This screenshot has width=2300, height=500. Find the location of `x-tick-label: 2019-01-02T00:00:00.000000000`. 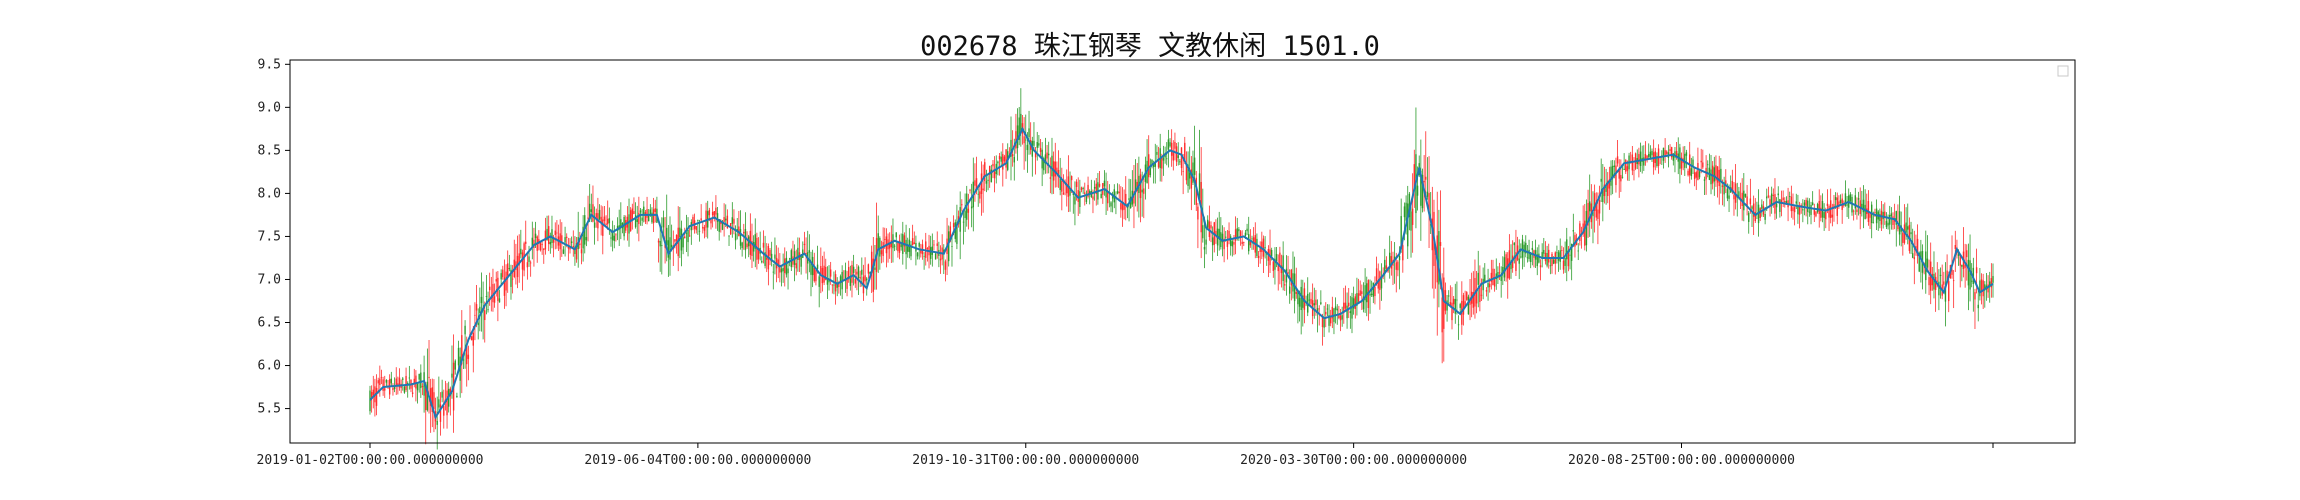

x-tick-label: 2019-01-02T00:00:00.000000000 is located at coordinates (370, 460).